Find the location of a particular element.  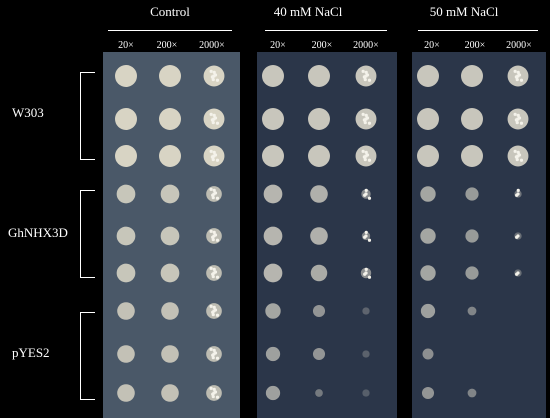

condition-underline-50mm is located at coordinates (478, 30).